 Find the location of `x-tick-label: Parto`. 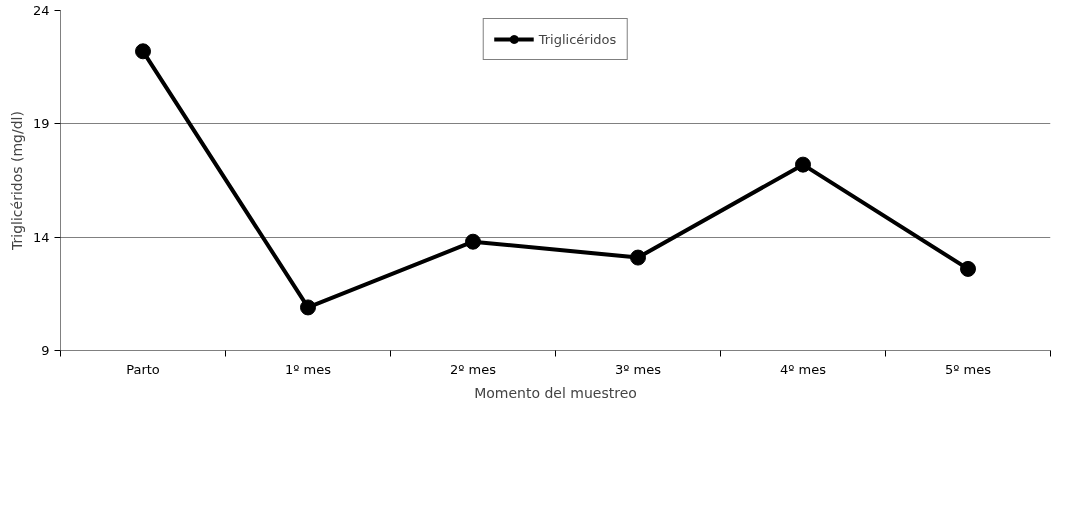

x-tick-label: Parto is located at coordinates (143, 369).